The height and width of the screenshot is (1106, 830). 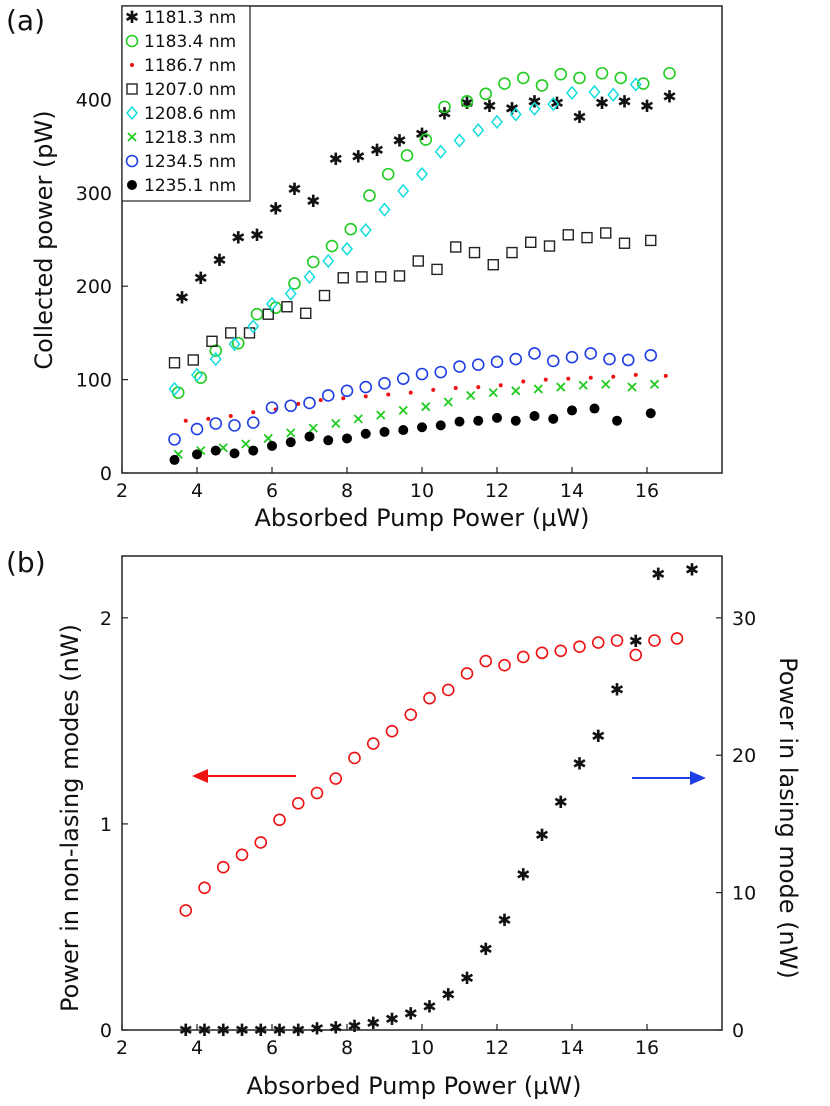 I want to click on panel-a-y-tick-label: 400, so click(x=94, y=100).